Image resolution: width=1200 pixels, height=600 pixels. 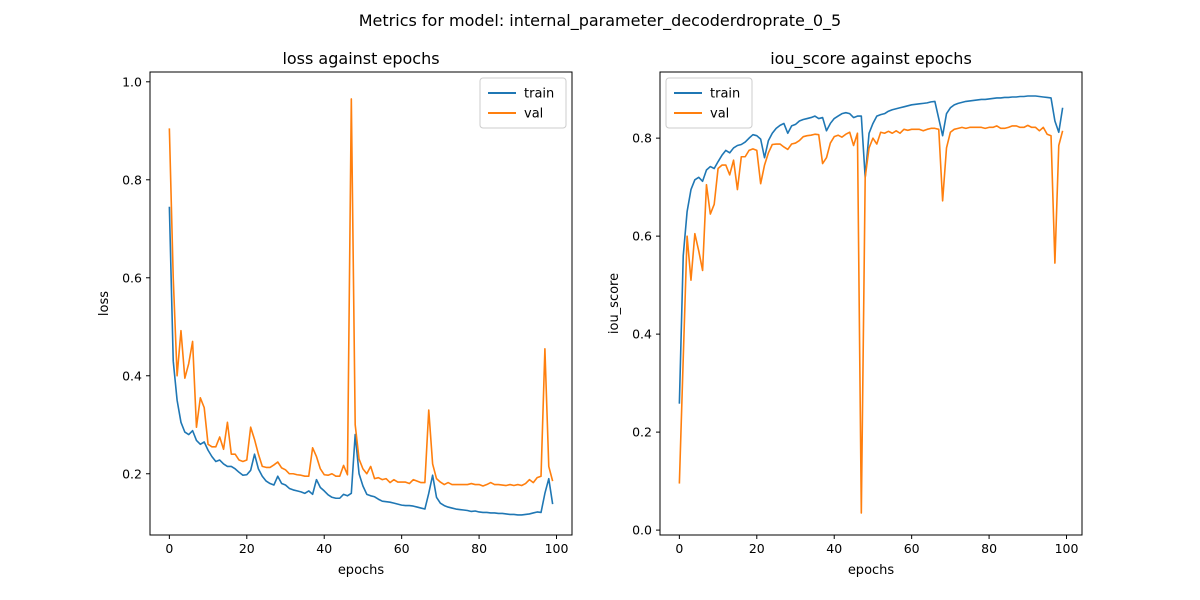 What do you see at coordinates (361, 570) in the screenshot?
I see `loss-x-axis-label: epochs` at bounding box center [361, 570].